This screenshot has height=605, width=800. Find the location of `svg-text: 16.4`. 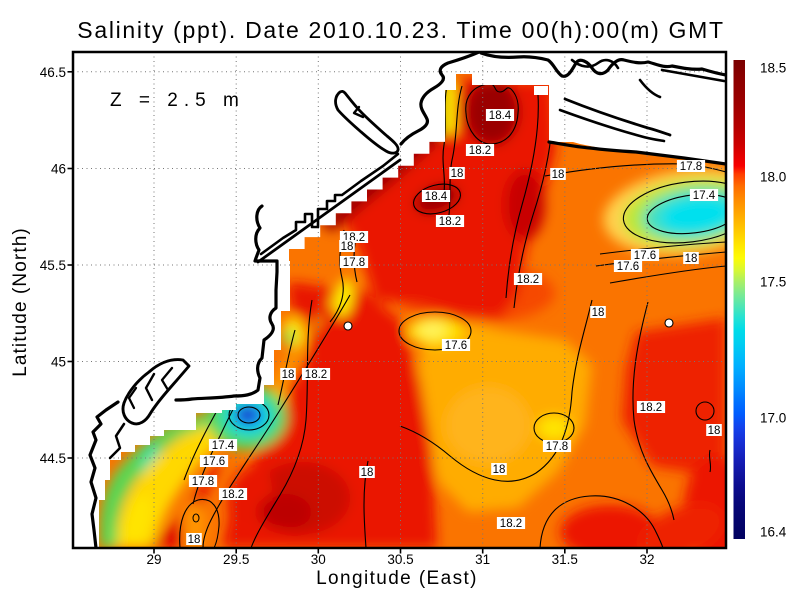

svg-text: 16.4 is located at coordinates (773, 532).